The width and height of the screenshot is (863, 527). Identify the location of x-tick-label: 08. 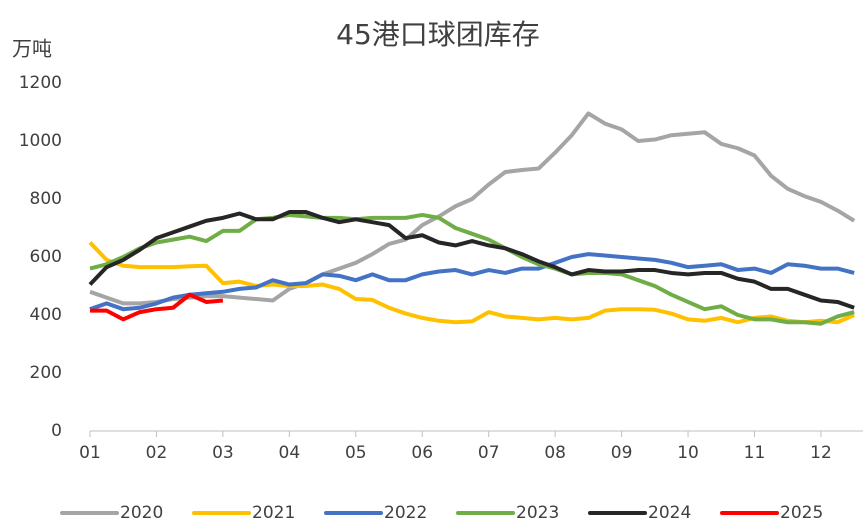
(555, 453).